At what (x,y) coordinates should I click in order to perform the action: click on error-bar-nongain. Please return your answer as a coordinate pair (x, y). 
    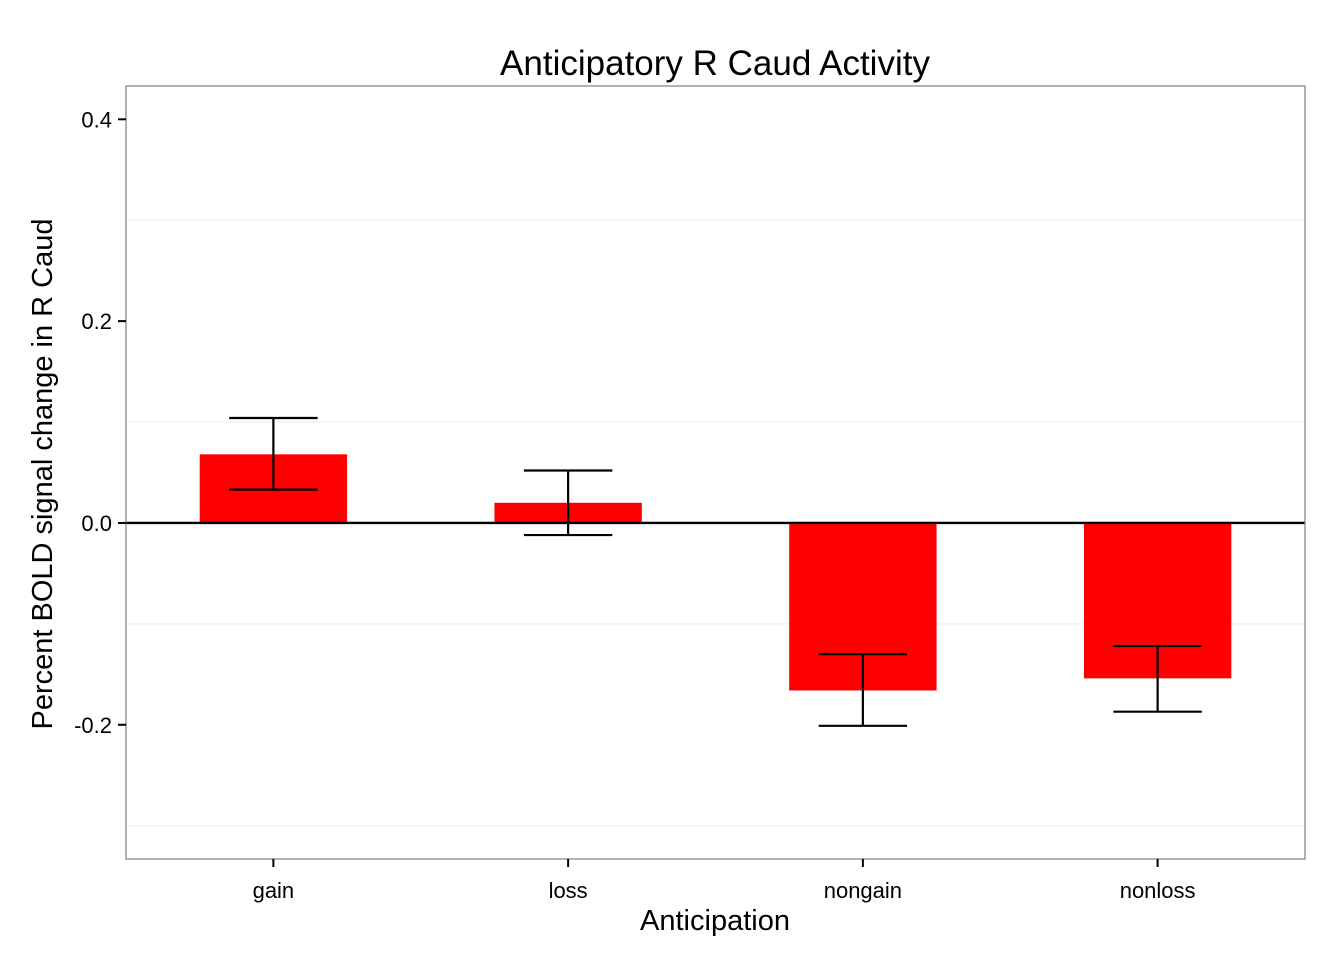
    Looking at the image, I should click on (863, 690).